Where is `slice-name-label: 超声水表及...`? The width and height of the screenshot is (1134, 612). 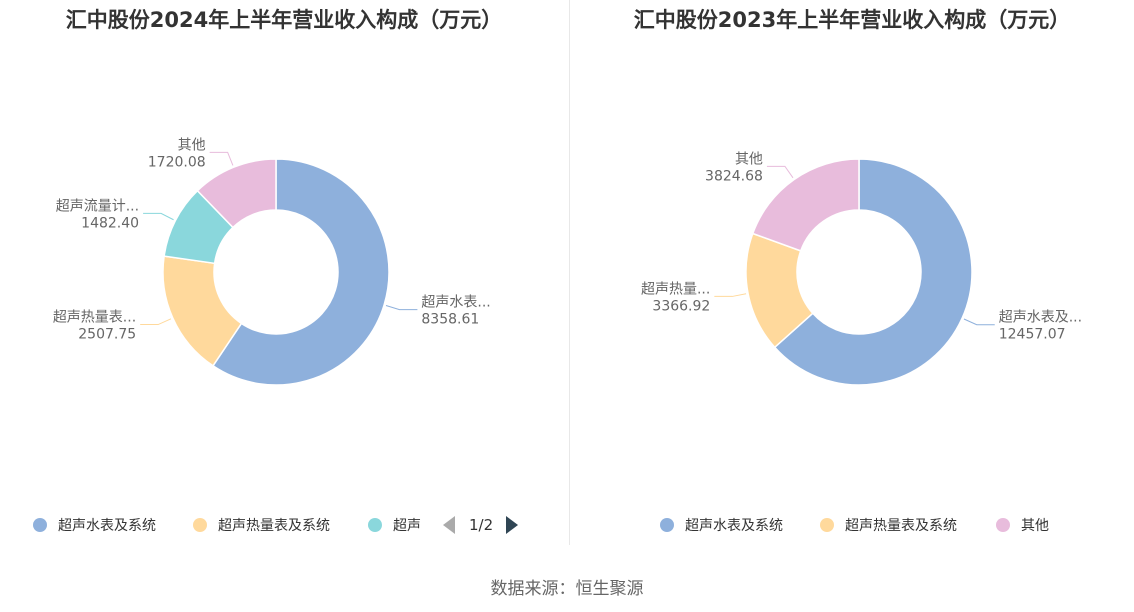
slice-name-label: 超声水表及... is located at coordinates (1040, 318).